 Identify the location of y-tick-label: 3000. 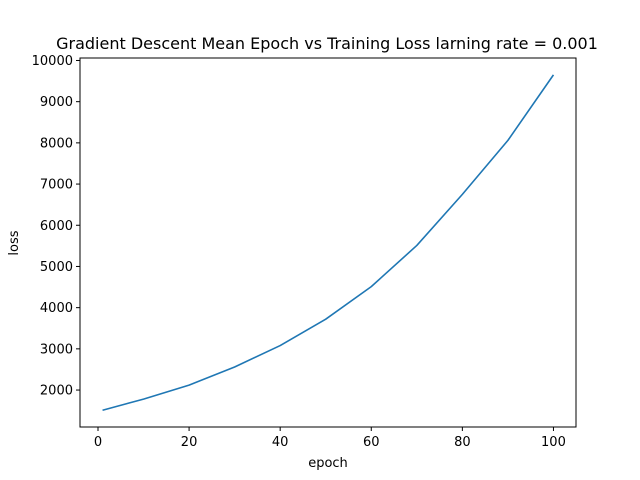
(56, 349).